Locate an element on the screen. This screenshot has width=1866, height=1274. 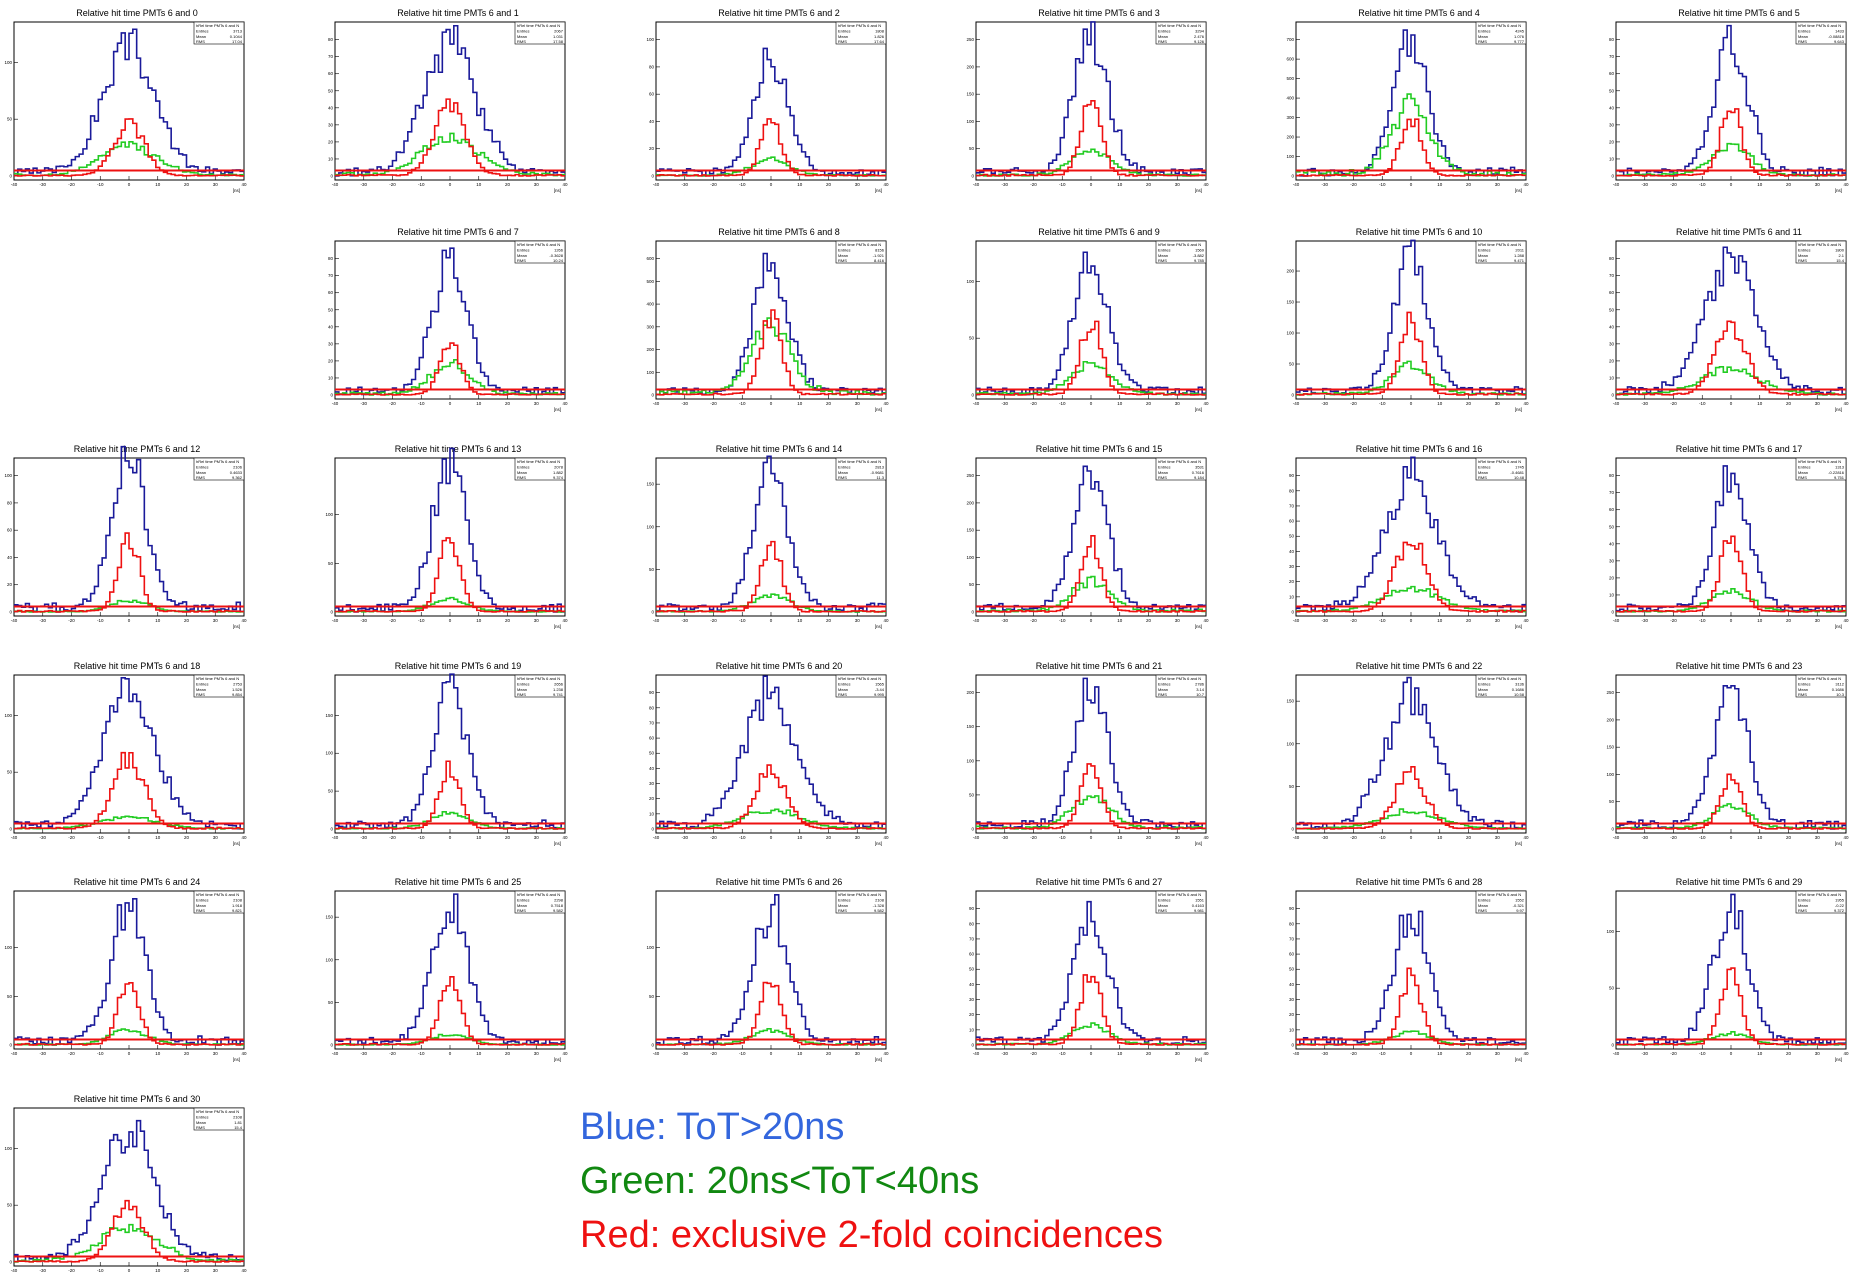
stats-value: 1.076 is located at coordinates (1519, 36).